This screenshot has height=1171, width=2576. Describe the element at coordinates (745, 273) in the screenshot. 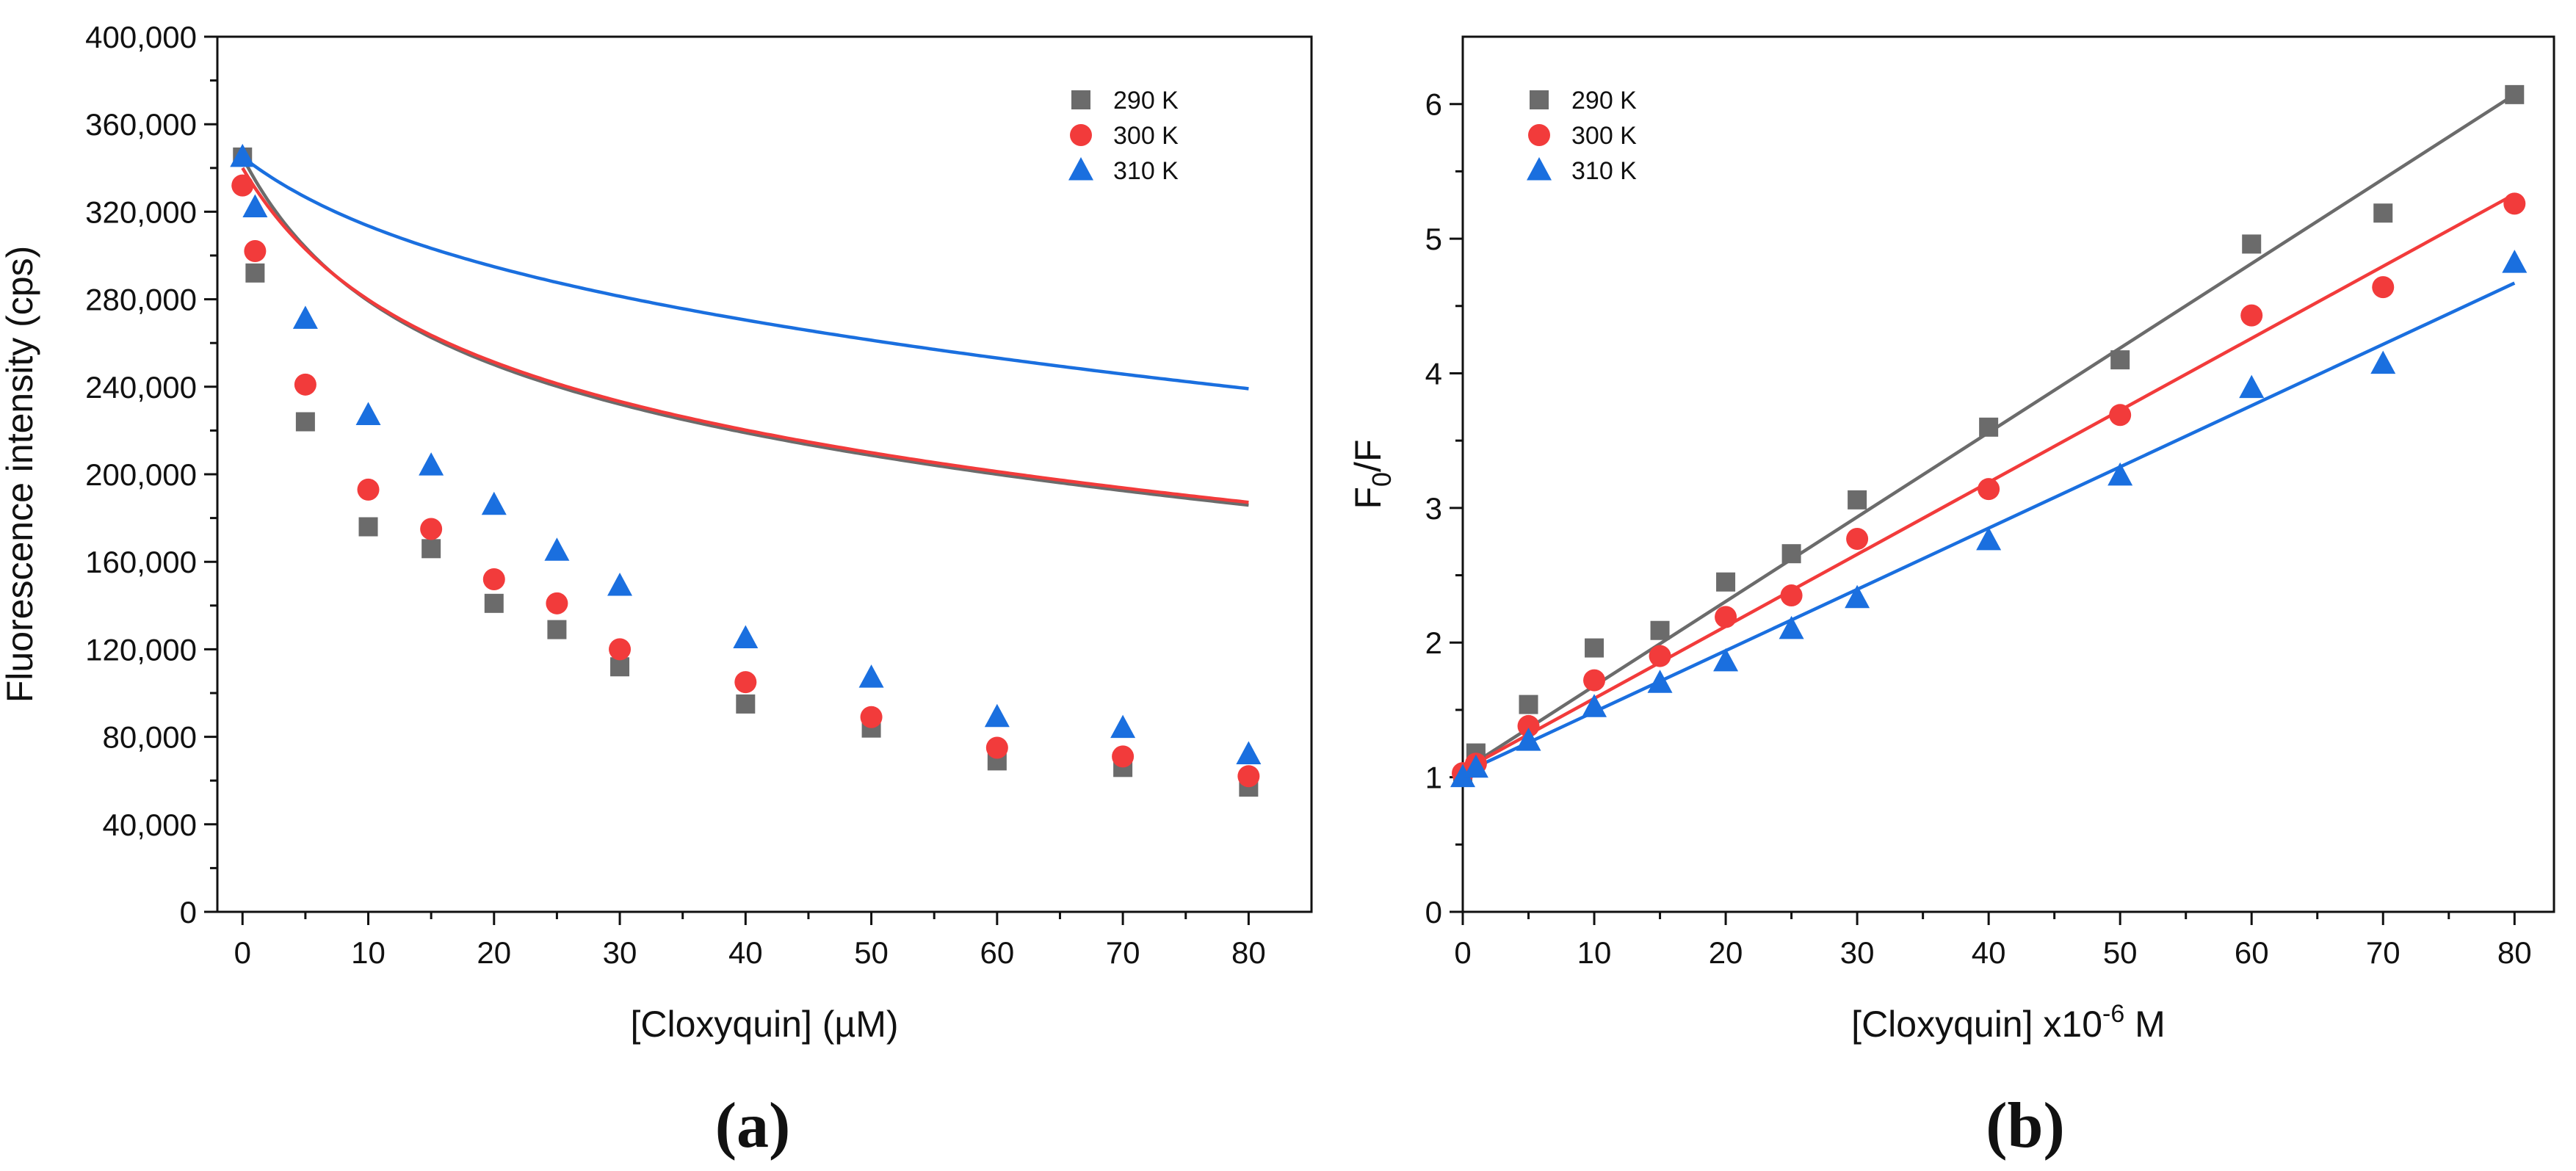

I see `fit-curve-310-K` at that location.